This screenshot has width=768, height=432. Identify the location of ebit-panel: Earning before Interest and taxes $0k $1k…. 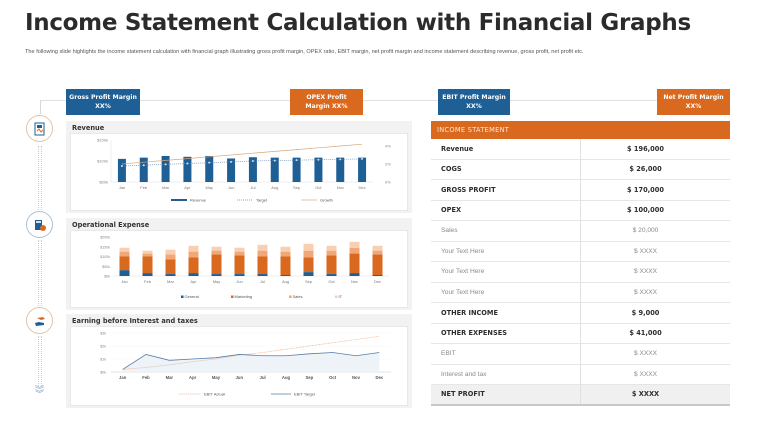
(239, 361).